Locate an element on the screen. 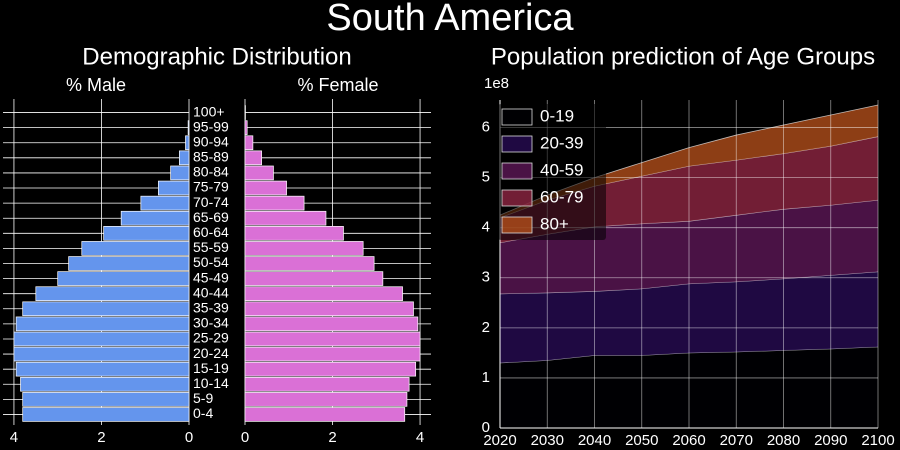 This screenshot has width=900, height=450. legend-label: 0-19 is located at coordinates (557, 115).